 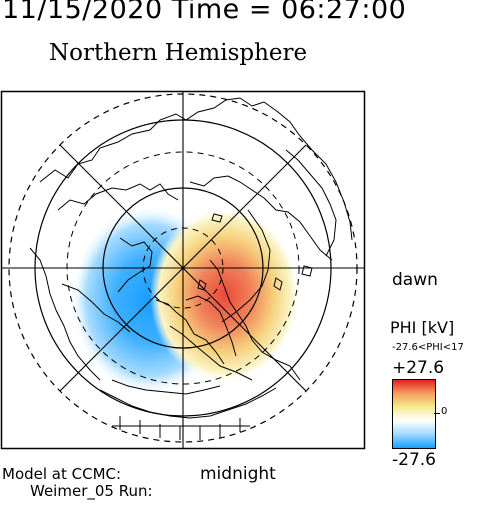 What do you see at coordinates (91, 491) in the screenshot?
I see `run-label: Weimer_05 Run:` at bounding box center [91, 491].